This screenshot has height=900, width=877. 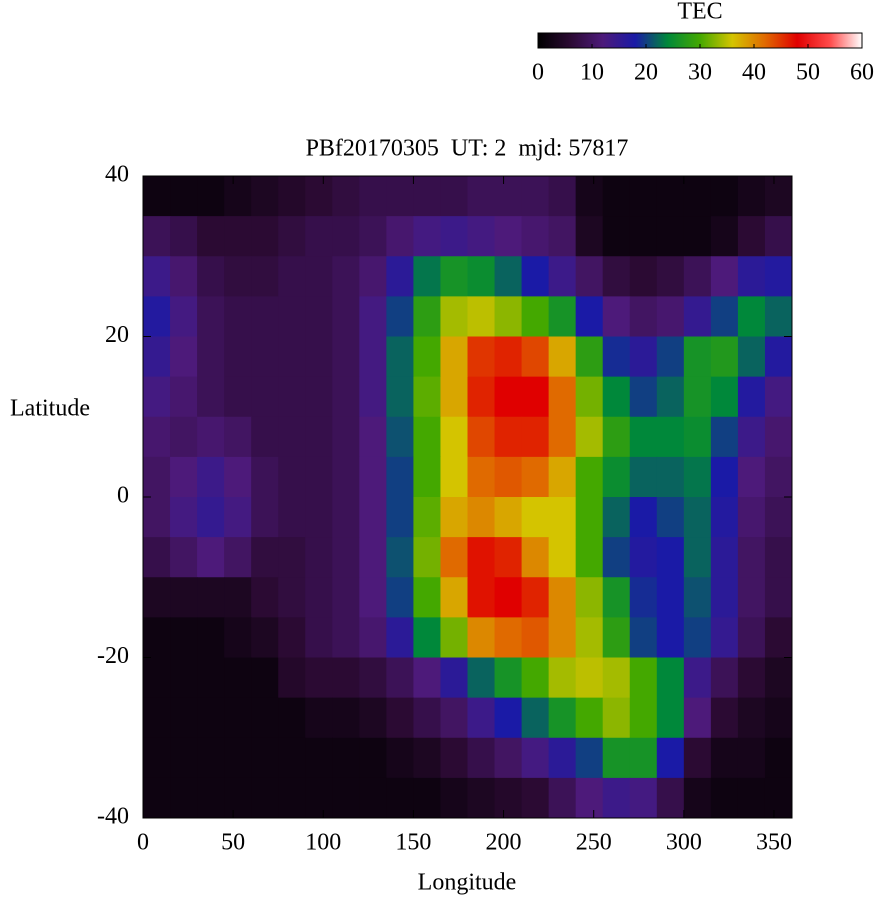 What do you see at coordinates (467, 149) in the screenshot?
I see `chart-title: PBf20170305 UT: 2 mjd: 57817` at bounding box center [467, 149].